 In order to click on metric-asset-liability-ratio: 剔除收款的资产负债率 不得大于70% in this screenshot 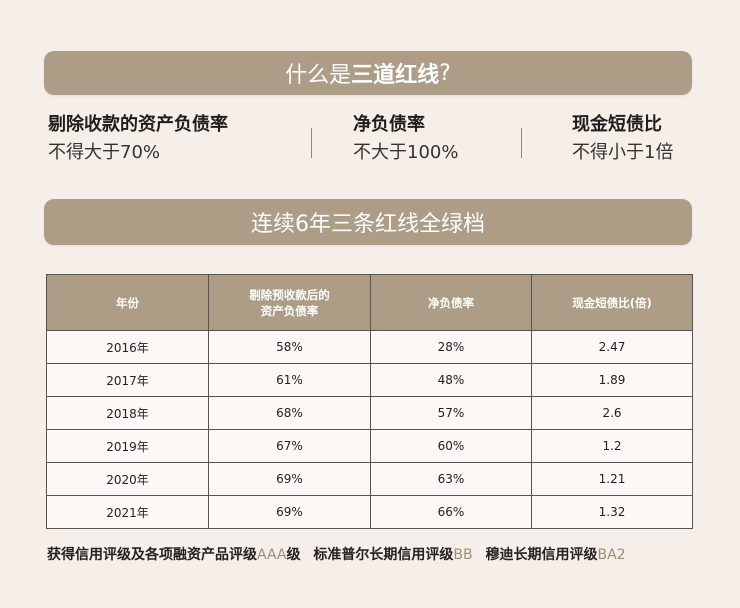, I will do `click(138, 140)`.